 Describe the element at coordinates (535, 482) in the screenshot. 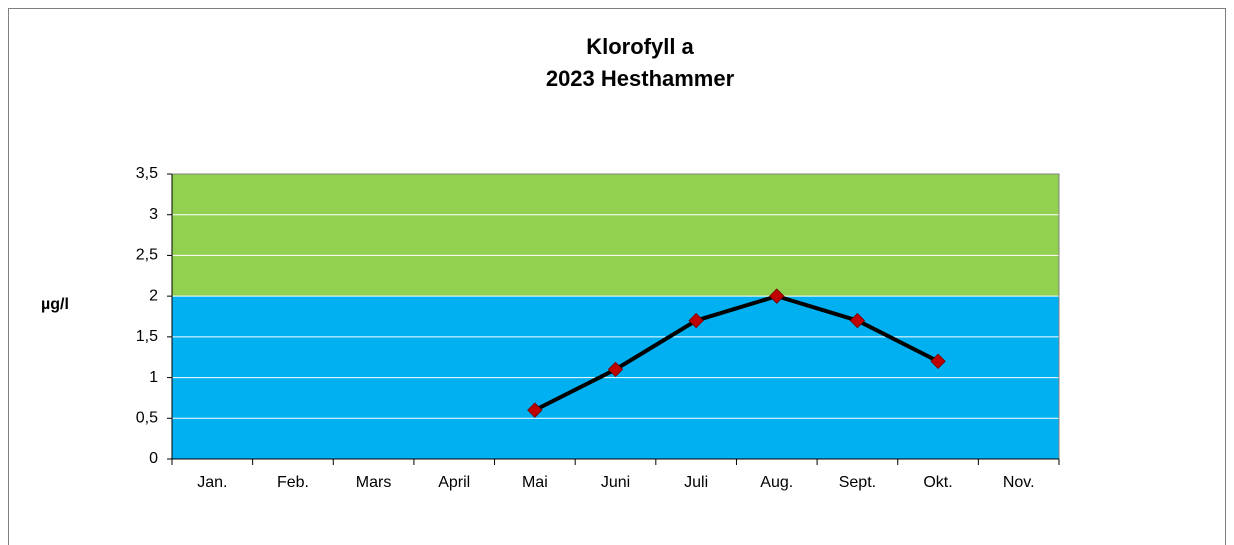

I see `x-tick-label: Mai` at that location.